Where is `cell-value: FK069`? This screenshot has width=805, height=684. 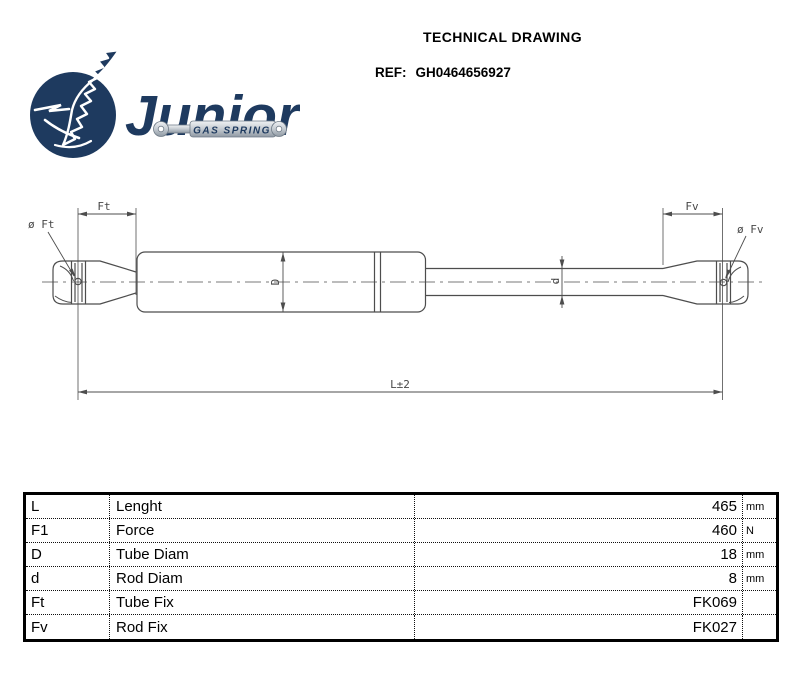
cell-value: FK069 is located at coordinates (579, 602).